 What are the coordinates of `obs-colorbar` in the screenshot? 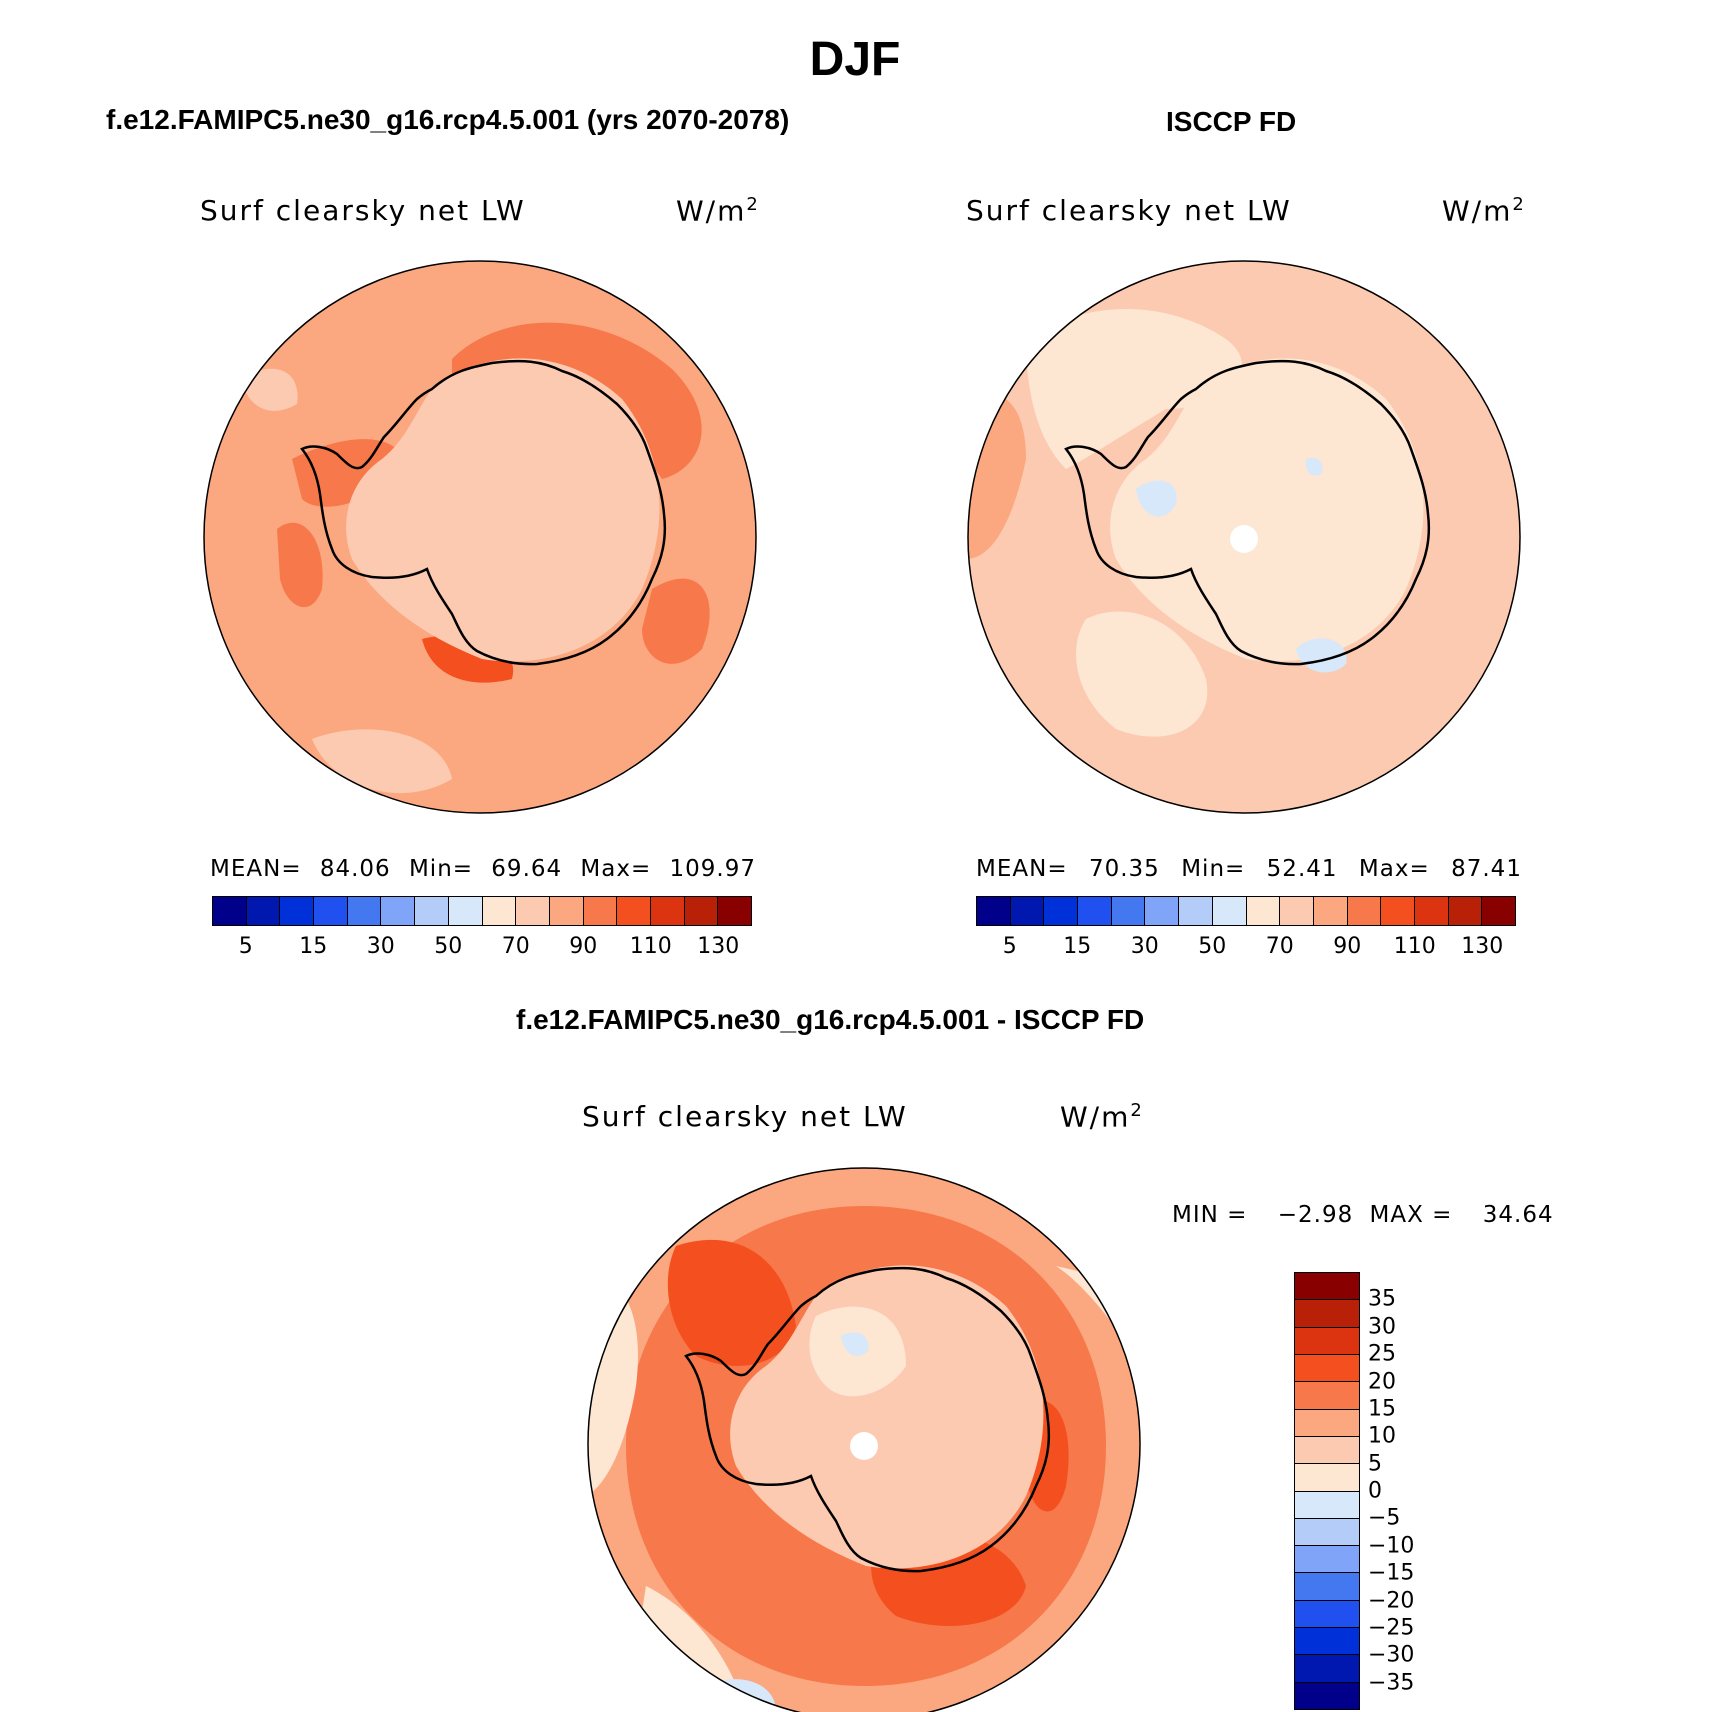 It's located at (1246, 911).